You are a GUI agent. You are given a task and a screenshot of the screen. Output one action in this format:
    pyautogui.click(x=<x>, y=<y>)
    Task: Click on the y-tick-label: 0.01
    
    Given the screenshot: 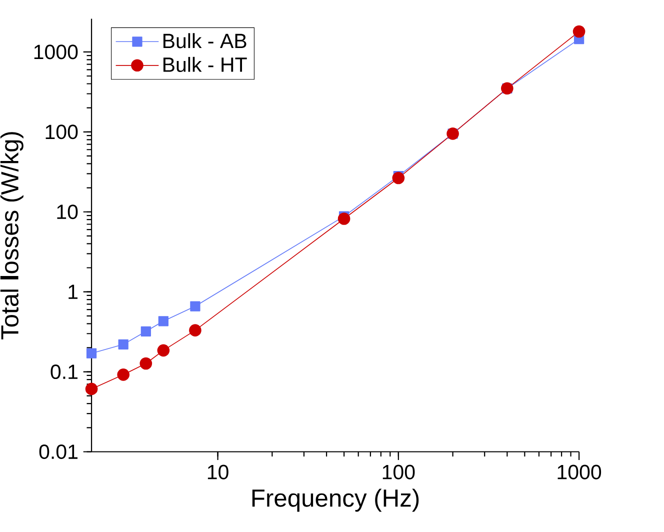 What is the action you would take?
    pyautogui.click(x=58, y=452)
    